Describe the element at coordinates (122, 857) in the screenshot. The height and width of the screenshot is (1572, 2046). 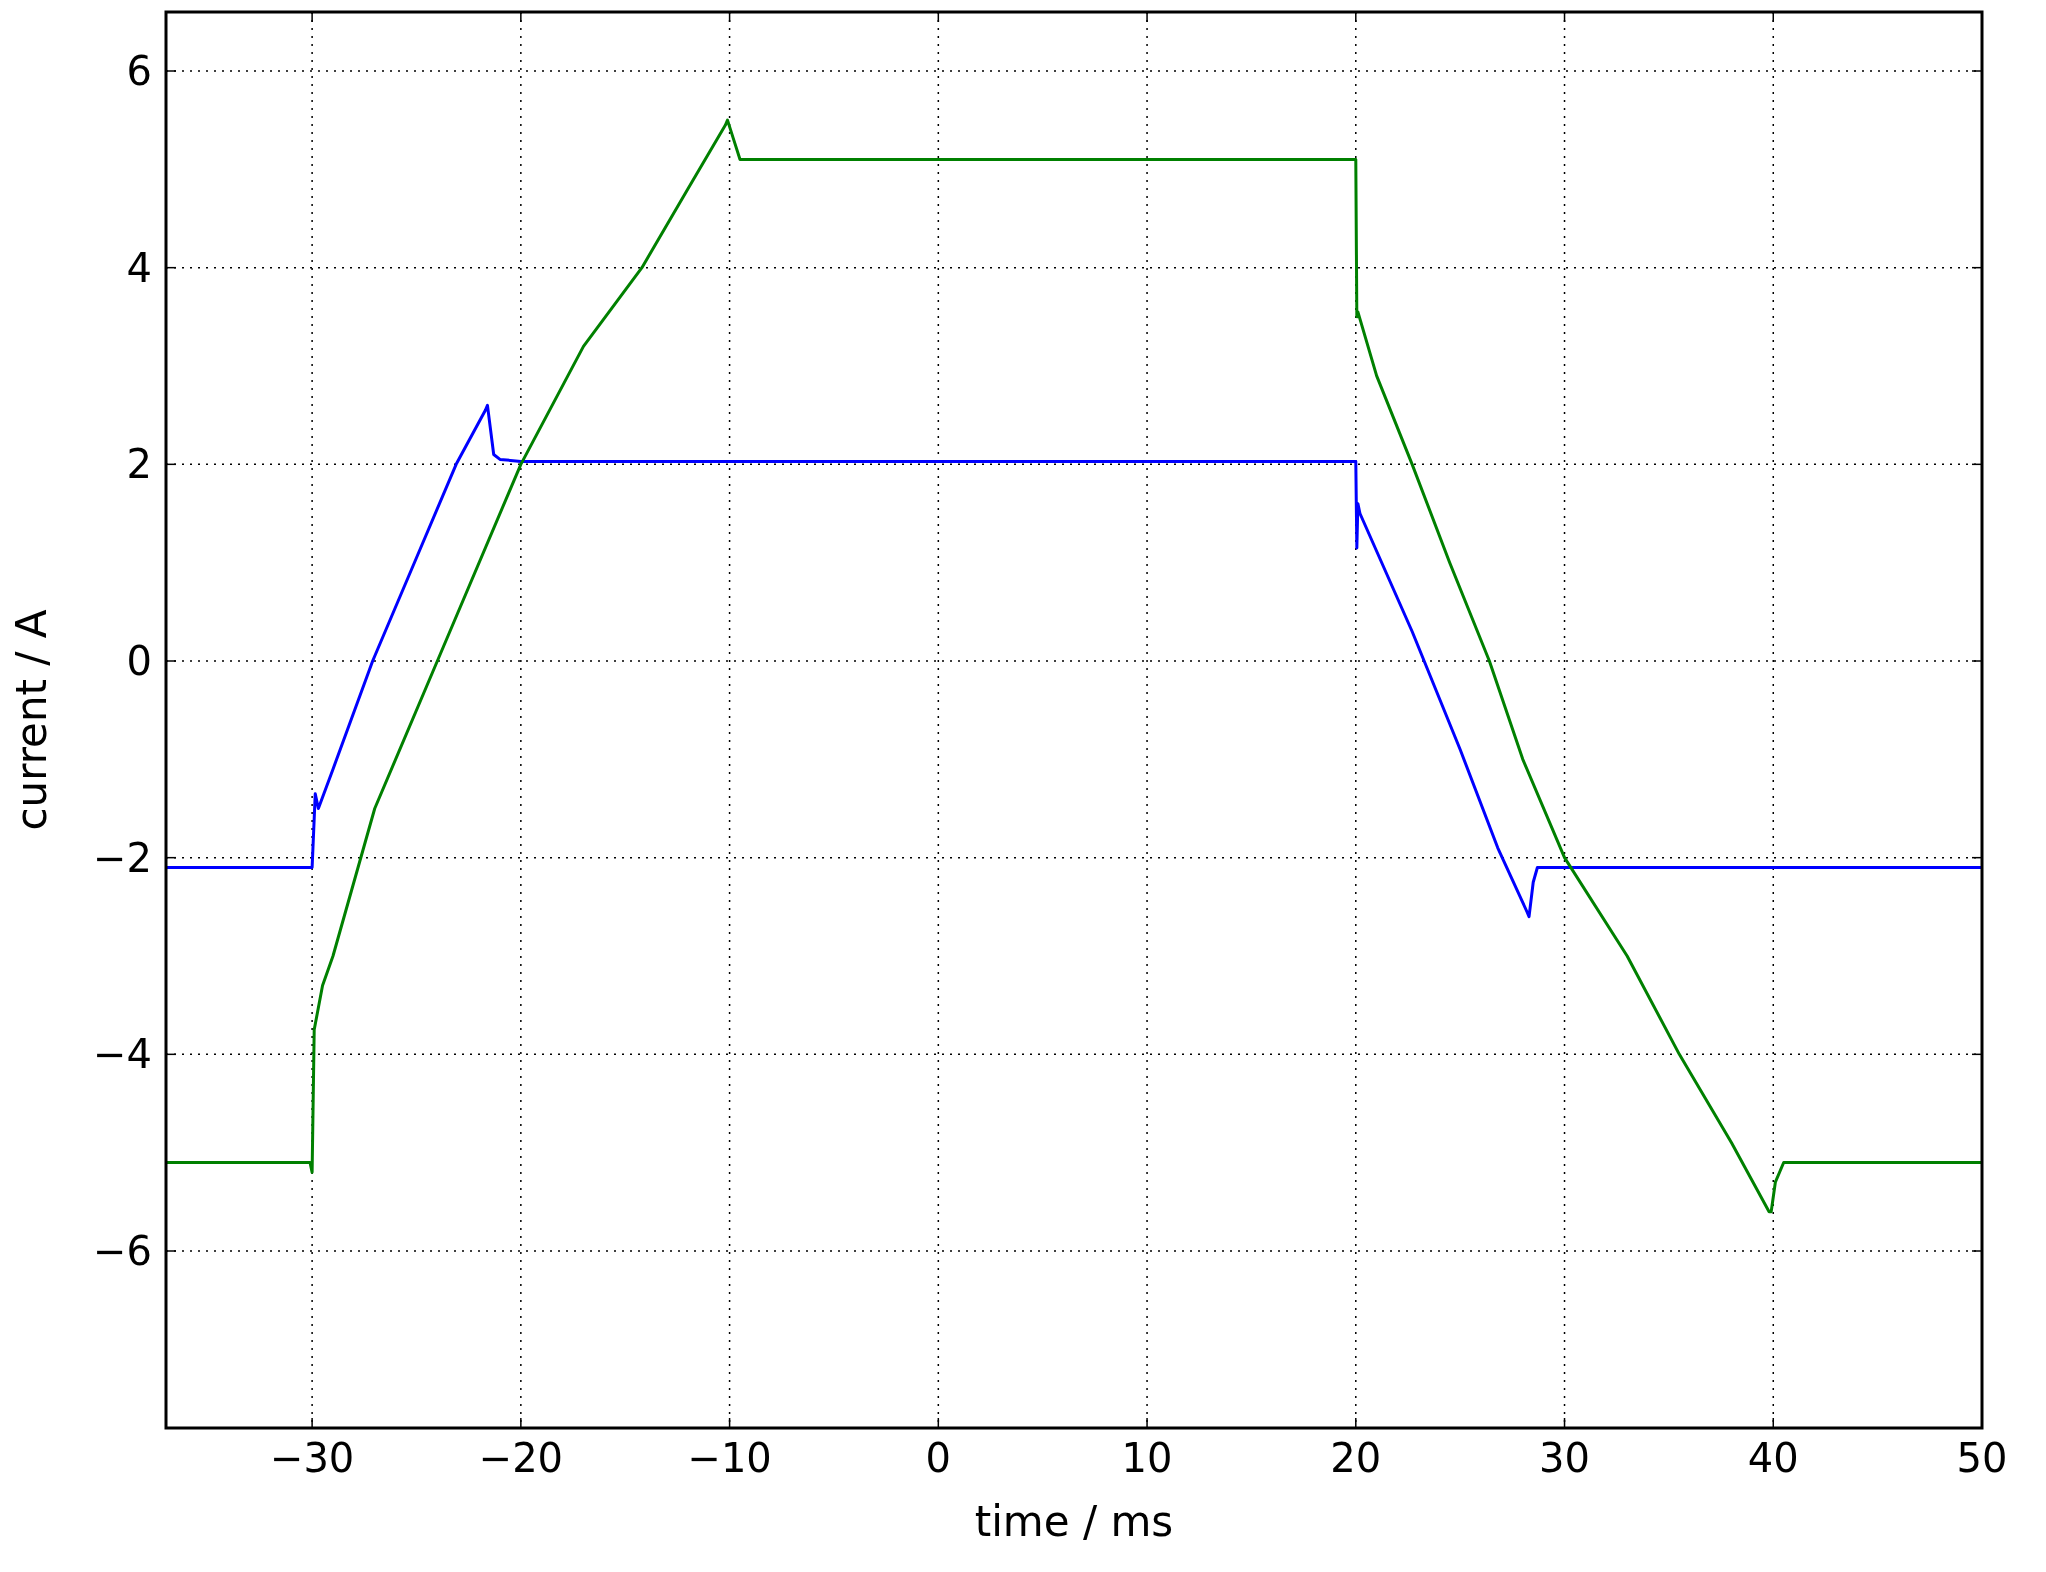
I see `y-tick-label: −2` at that location.